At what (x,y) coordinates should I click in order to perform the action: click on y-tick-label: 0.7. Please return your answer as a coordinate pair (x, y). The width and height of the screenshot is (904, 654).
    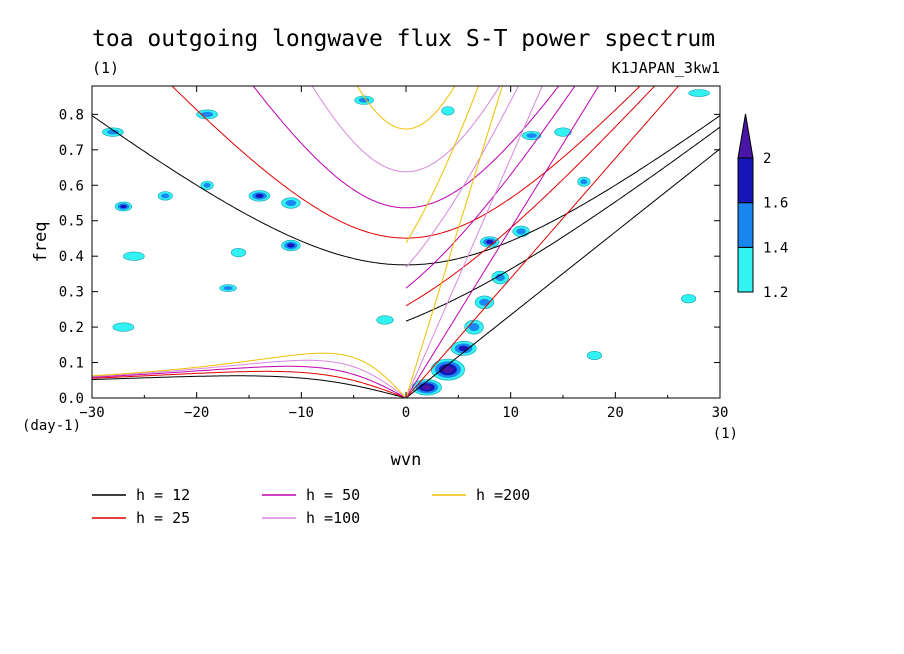
    Looking at the image, I should click on (71, 151).